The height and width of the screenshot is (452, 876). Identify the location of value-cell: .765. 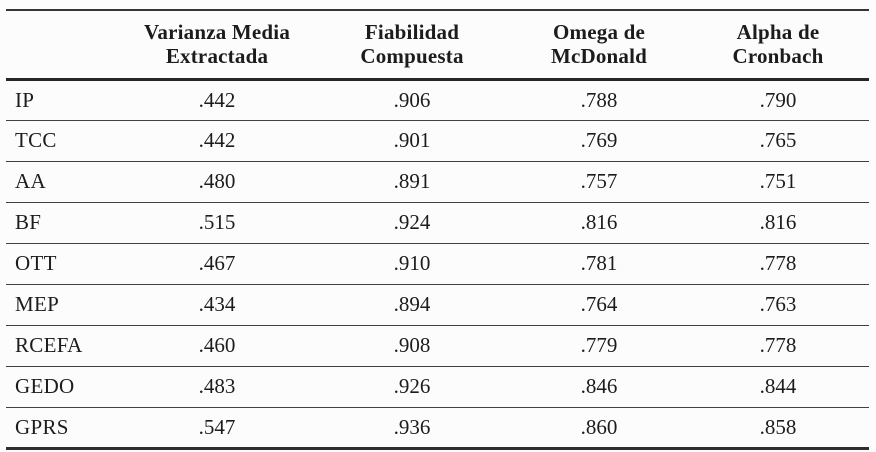
(778, 140).